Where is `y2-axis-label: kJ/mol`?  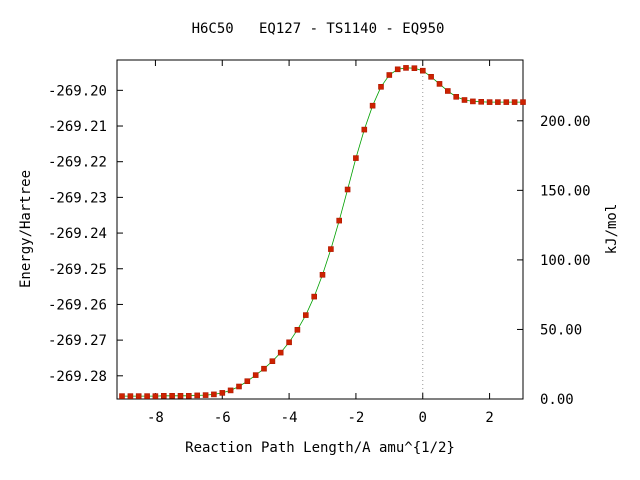 y2-axis-label: kJ/mol is located at coordinates (612, 229).